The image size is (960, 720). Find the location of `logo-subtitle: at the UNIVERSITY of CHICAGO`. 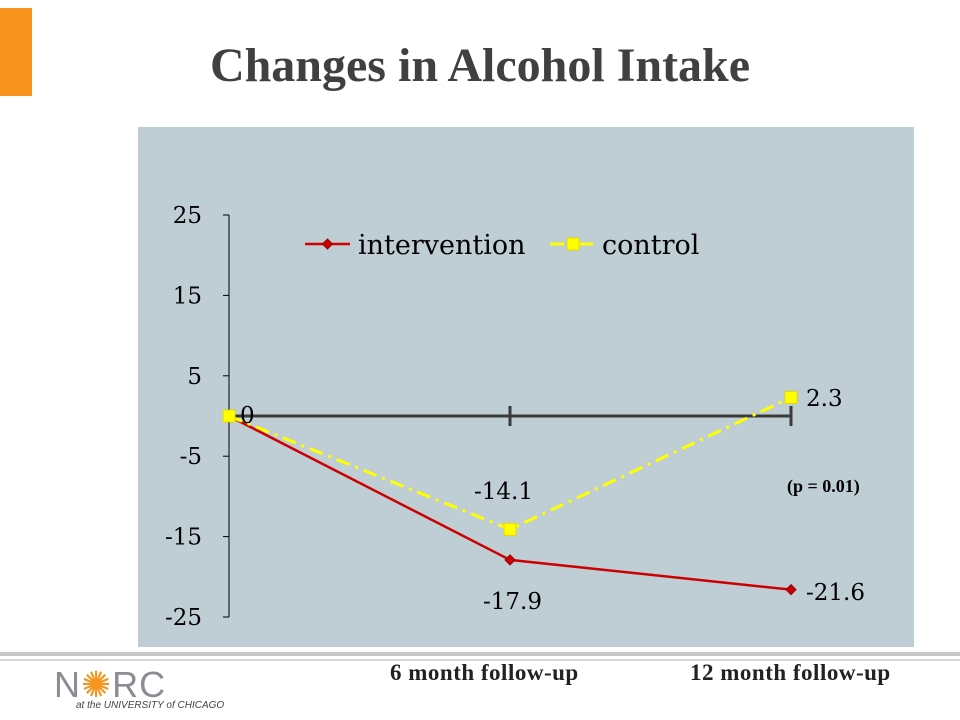

logo-subtitle: at the UNIVERSITY of CHICAGO is located at coordinates (150, 705).